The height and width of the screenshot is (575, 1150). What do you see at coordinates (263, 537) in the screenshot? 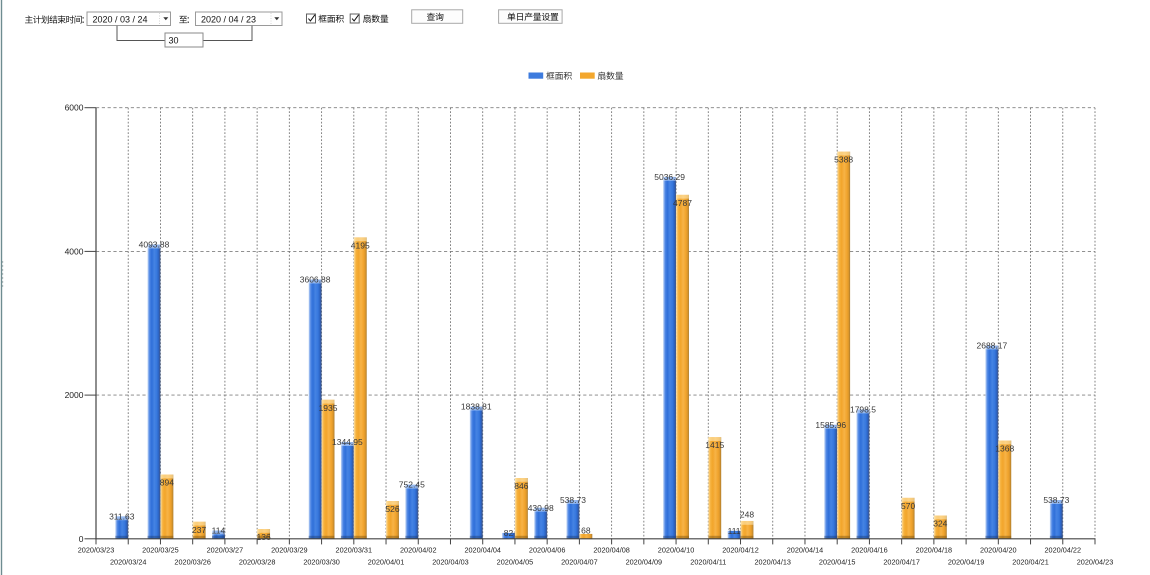
I see `svg-text: 136` at bounding box center [263, 537].